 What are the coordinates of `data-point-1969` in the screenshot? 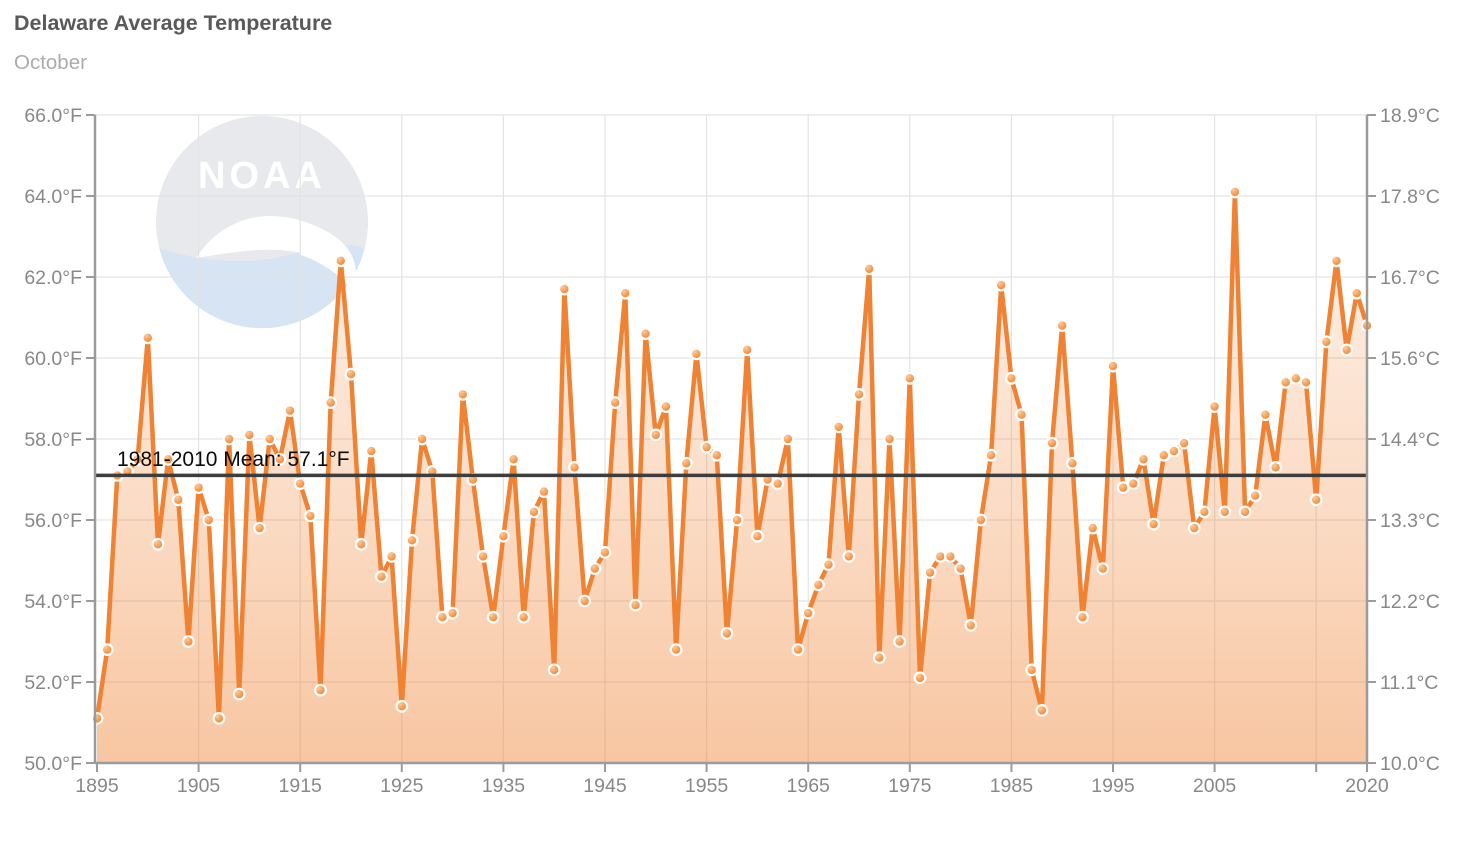 It's located at (849, 556).